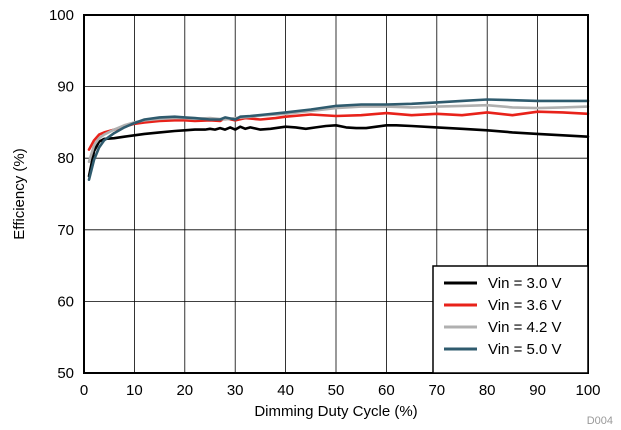  I want to click on x-tick-label: 0, so click(84, 390).